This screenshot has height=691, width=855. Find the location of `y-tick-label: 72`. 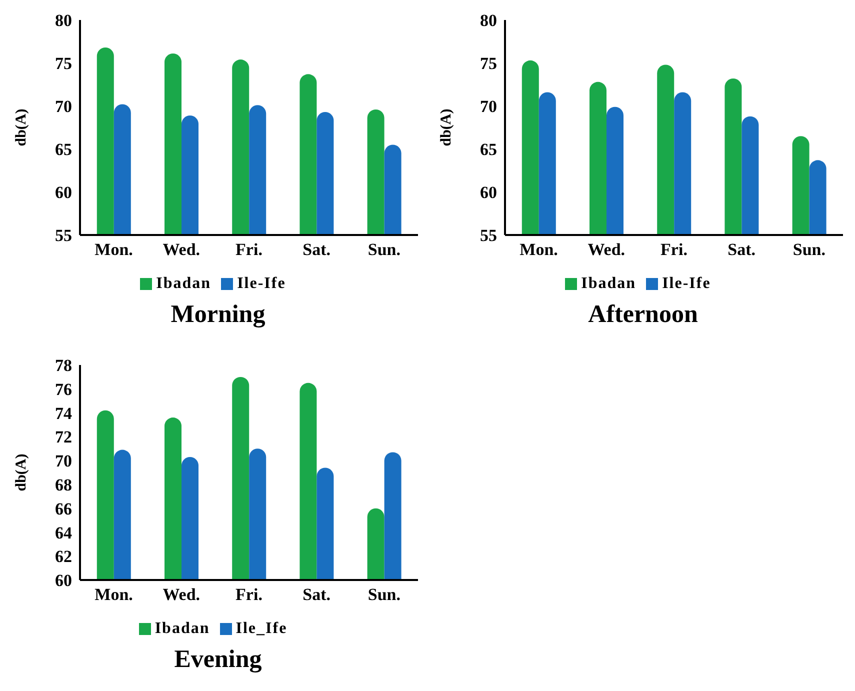

y-tick-label: 72 is located at coordinates (63, 437).